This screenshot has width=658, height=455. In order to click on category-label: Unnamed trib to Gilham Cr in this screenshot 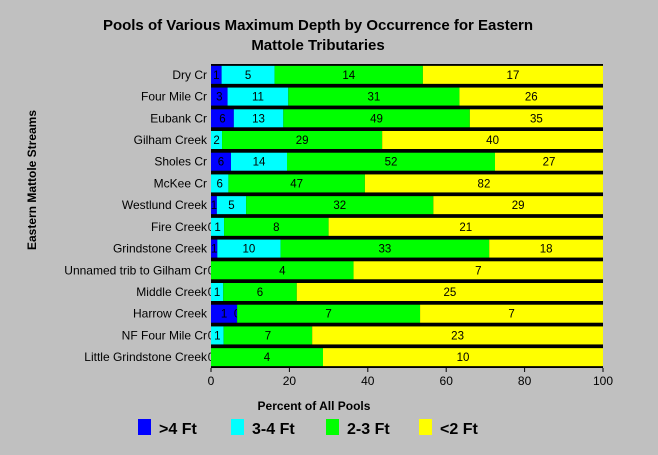, I will do `click(135, 270)`.